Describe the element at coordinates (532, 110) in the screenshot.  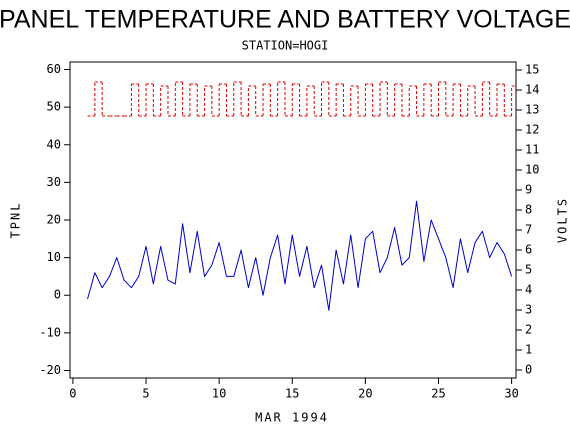
I see `y2-tick-label: 13` at that location.